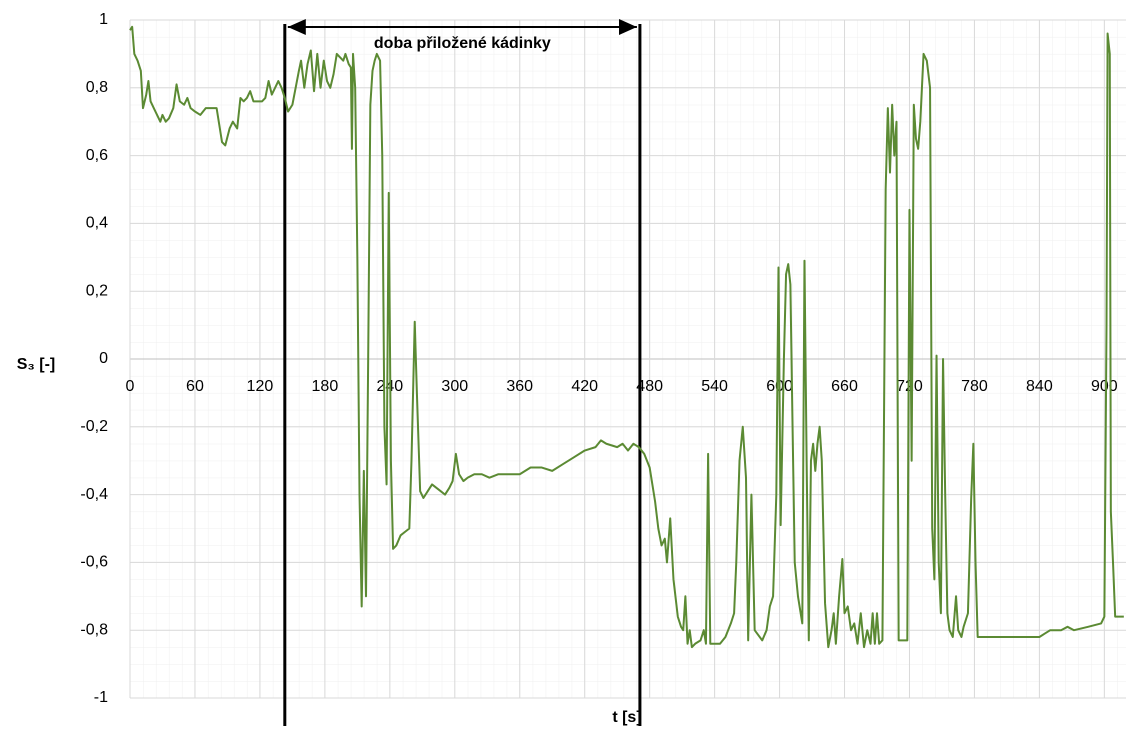 Image resolution: width=1128 pixels, height=731 pixels. Describe the element at coordinates (649, 386) in the screenshot. I see `x-tick-label: 480` at that location.